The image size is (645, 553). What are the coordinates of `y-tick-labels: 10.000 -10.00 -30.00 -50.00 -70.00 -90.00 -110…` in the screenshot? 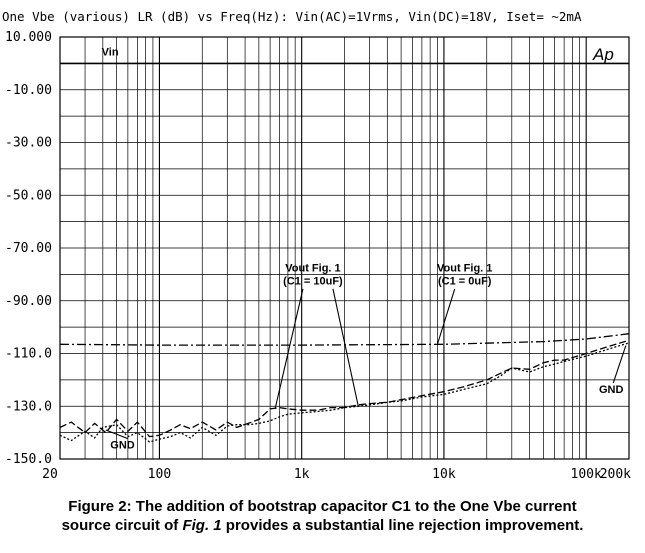 It's located at (28, 248).